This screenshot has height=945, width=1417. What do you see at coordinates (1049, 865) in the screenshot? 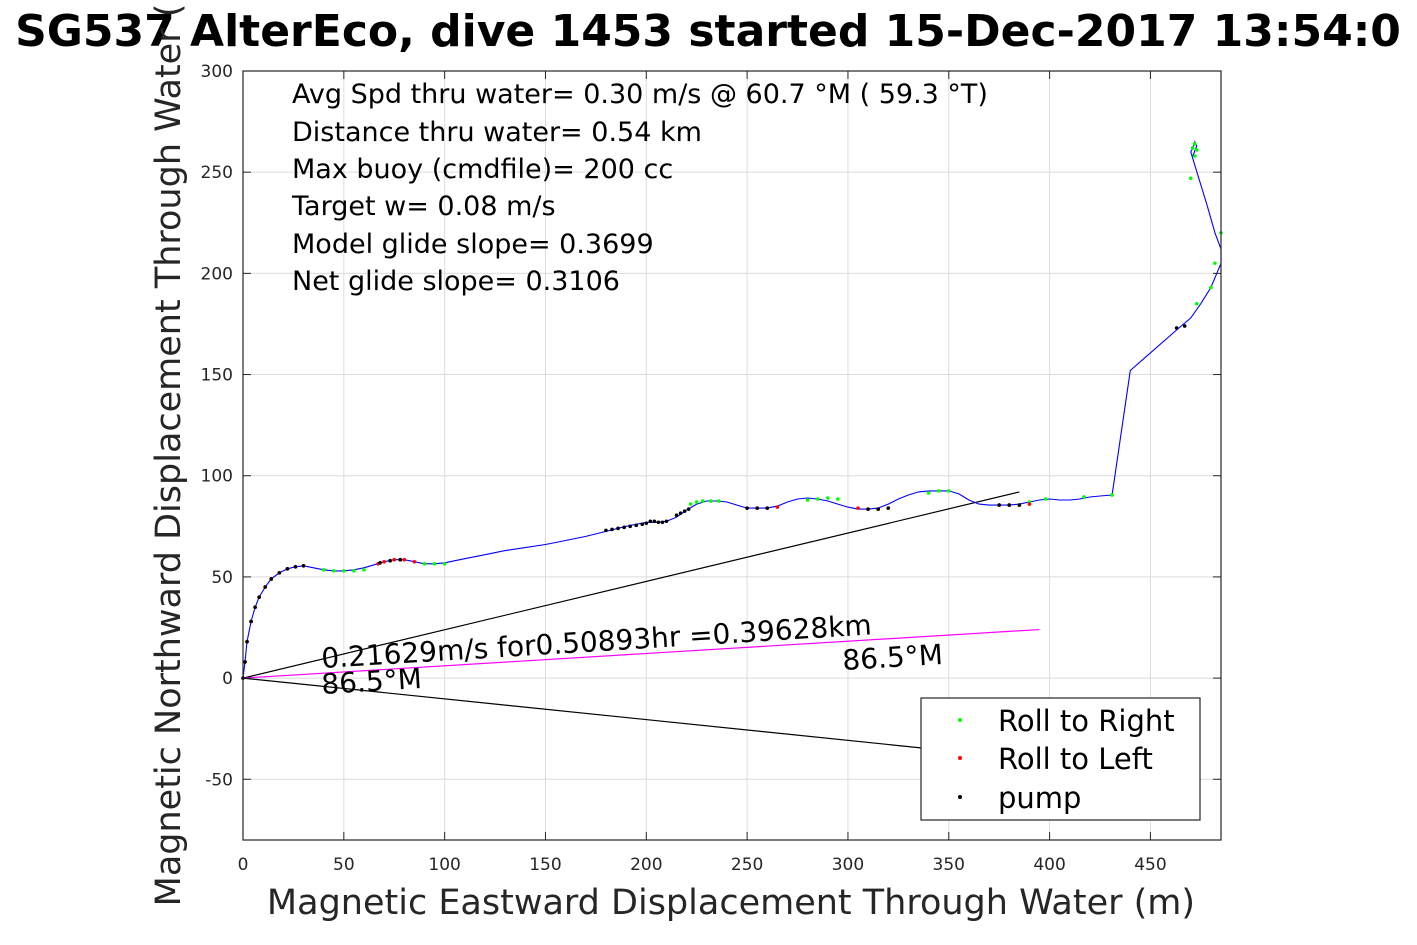
I see `x-tick-label: 400` at bounding box center [1049, 865].